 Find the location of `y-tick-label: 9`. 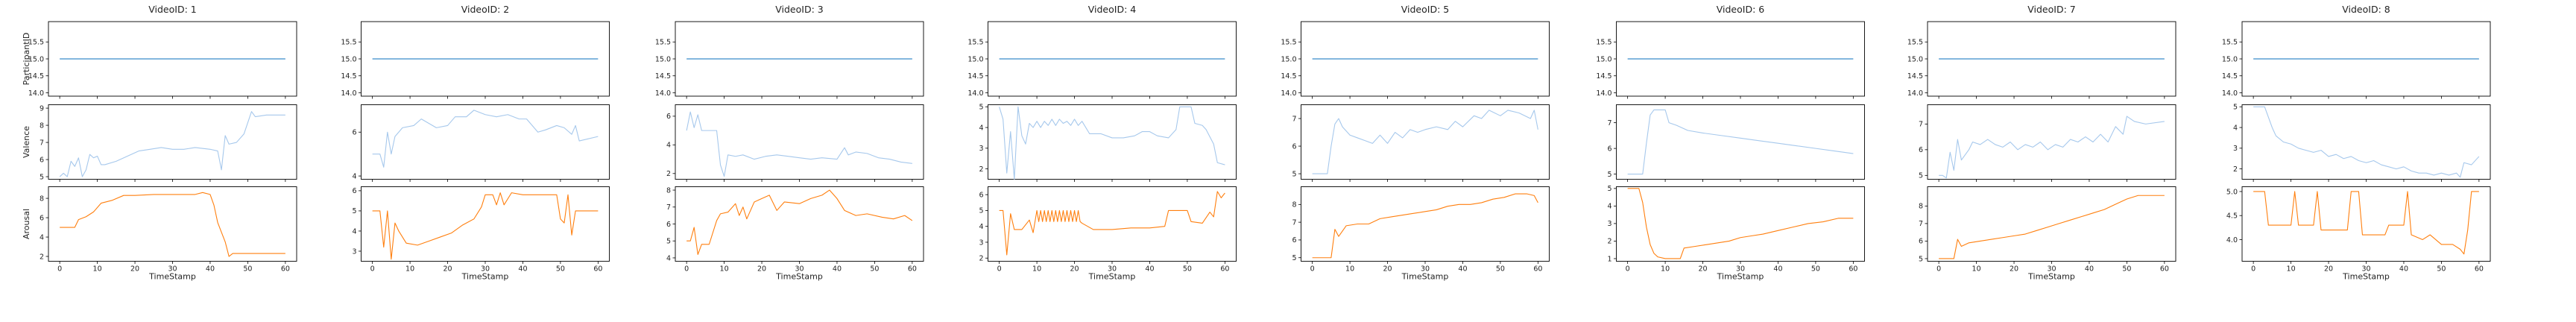

y-tick-label: 9 is located at coordinates (42, 108).